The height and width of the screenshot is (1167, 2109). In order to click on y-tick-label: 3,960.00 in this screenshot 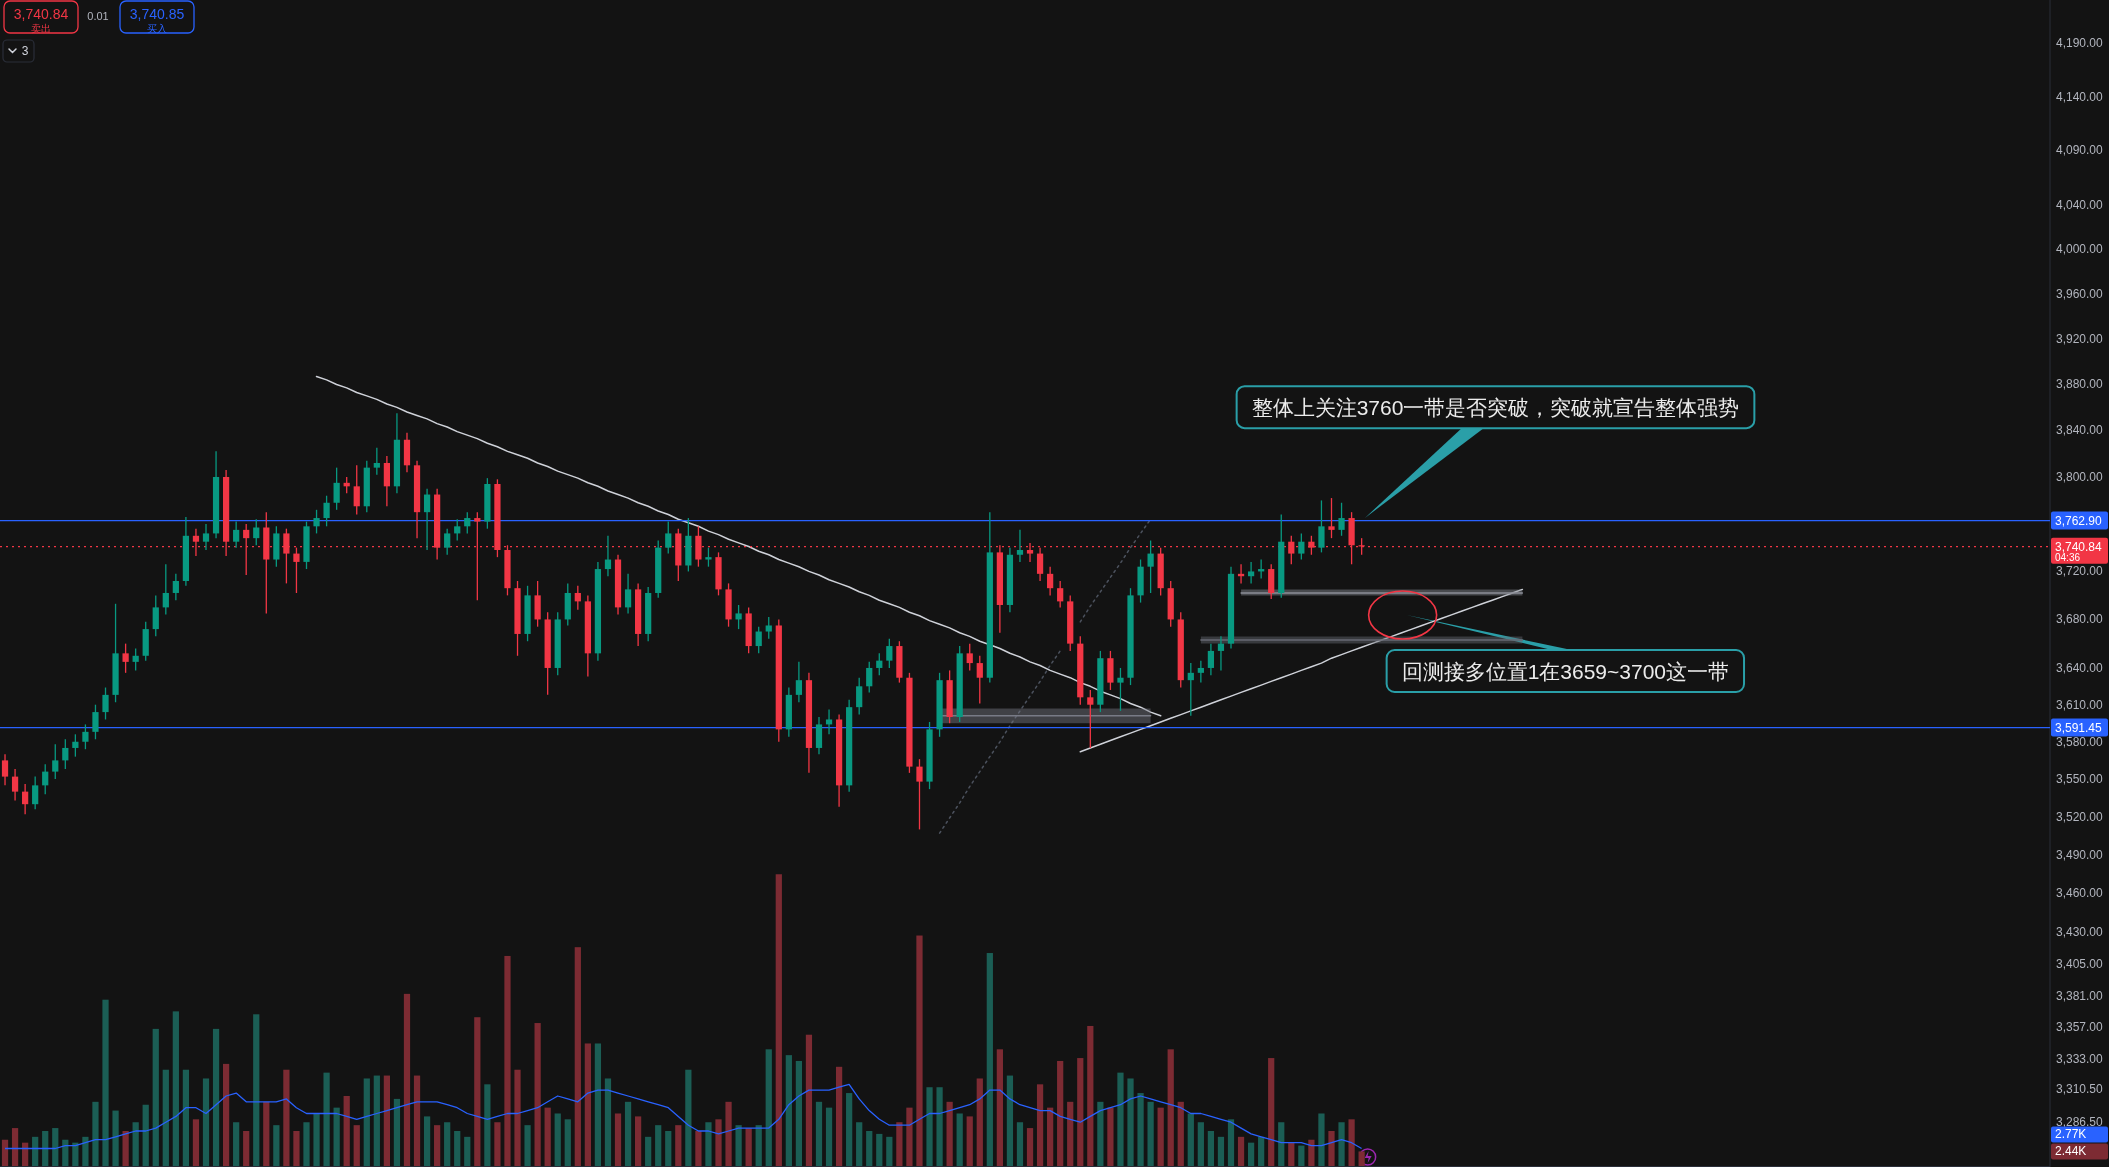, I will do `click(2080, 293)`.